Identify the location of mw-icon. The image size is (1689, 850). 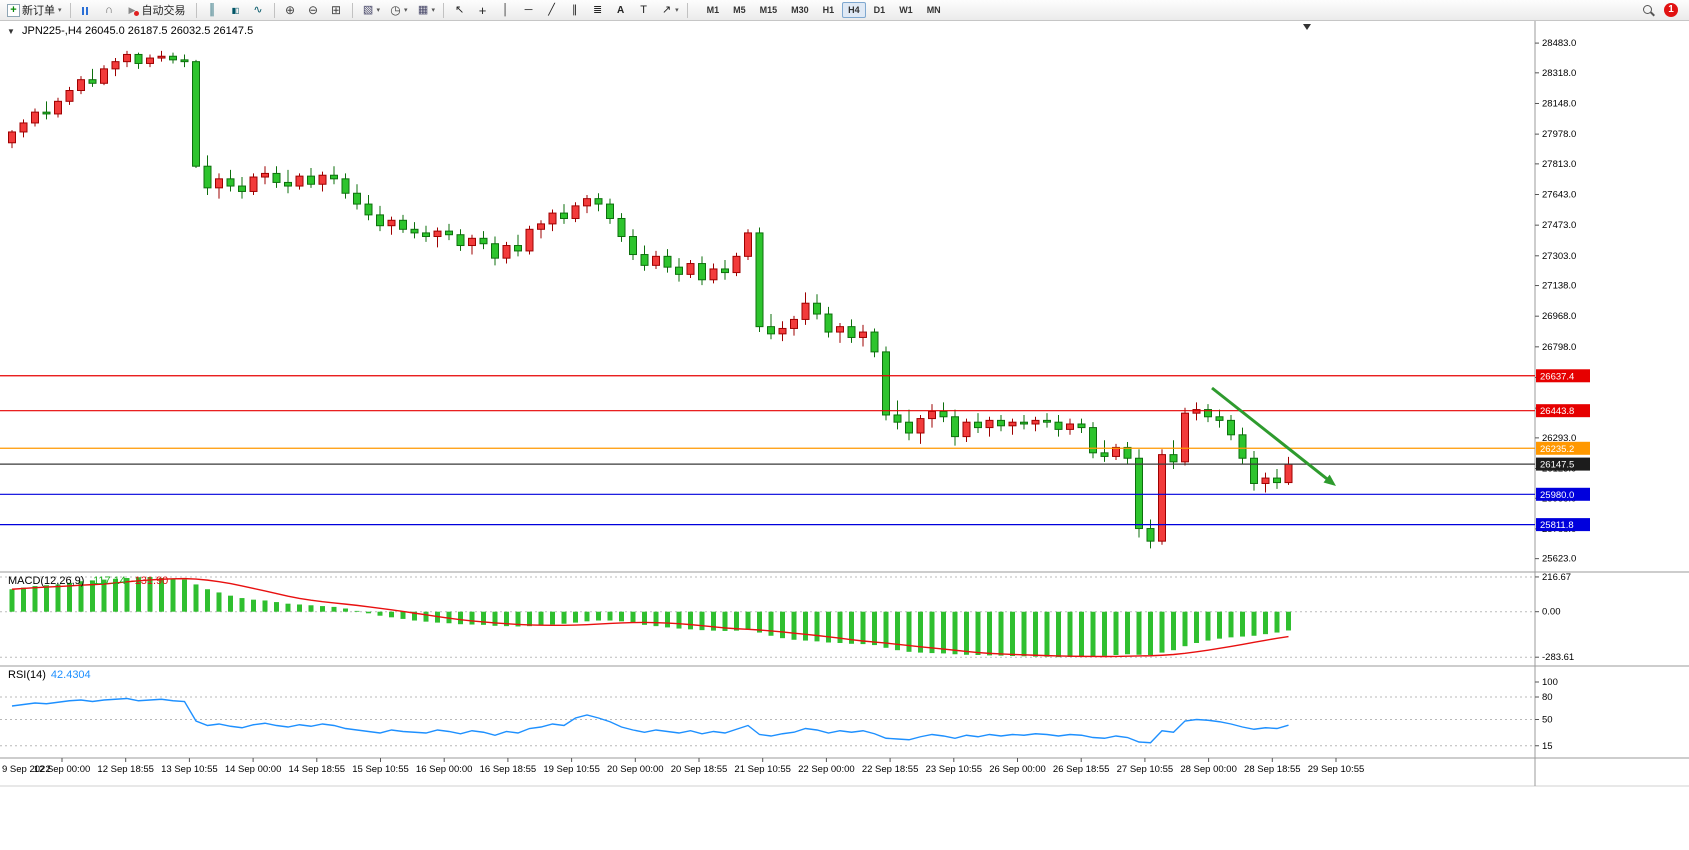
(86, 10).